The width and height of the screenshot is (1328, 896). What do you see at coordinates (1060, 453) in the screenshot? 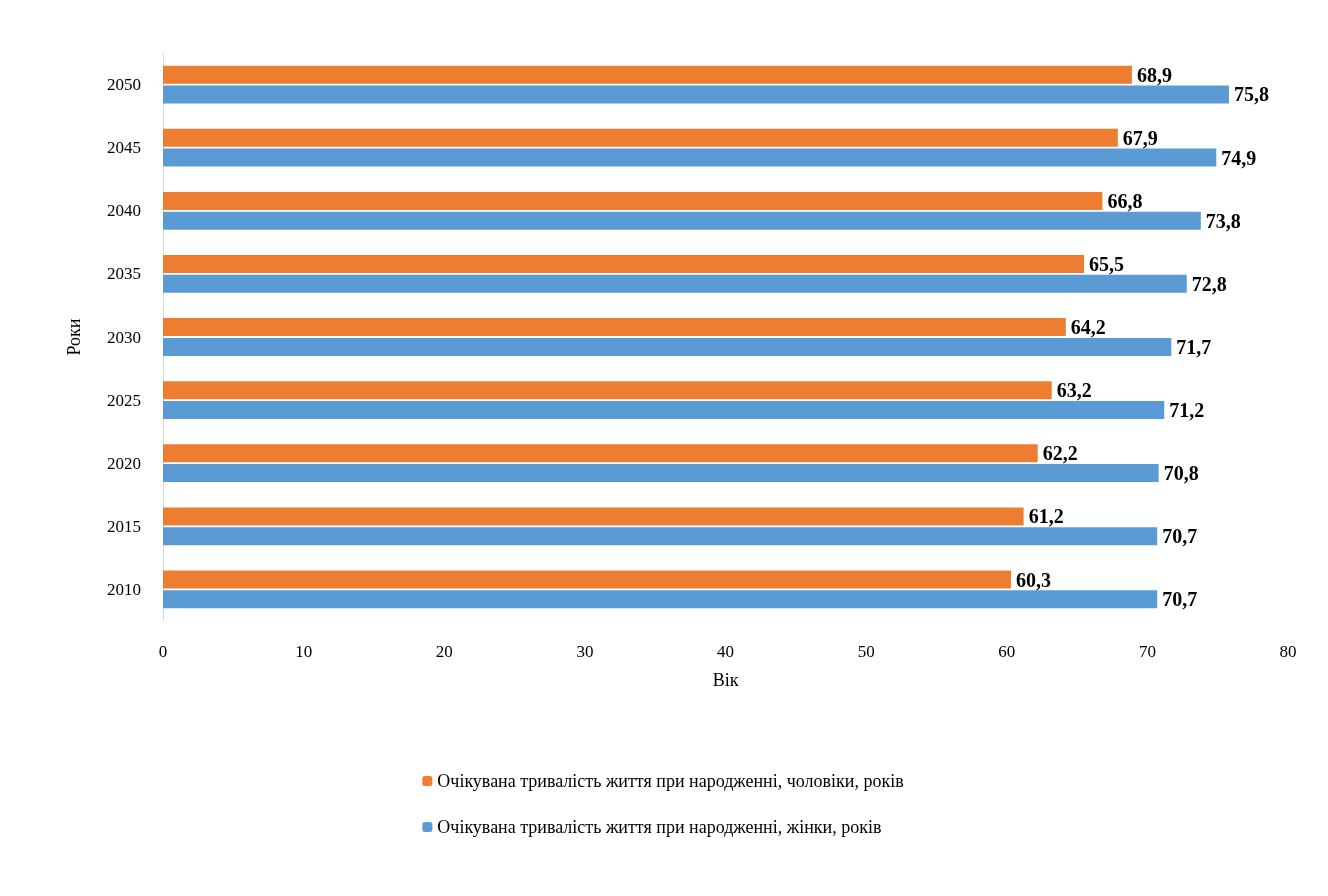
I see `data-label: 62,2` at bounding box center [1060, 453].